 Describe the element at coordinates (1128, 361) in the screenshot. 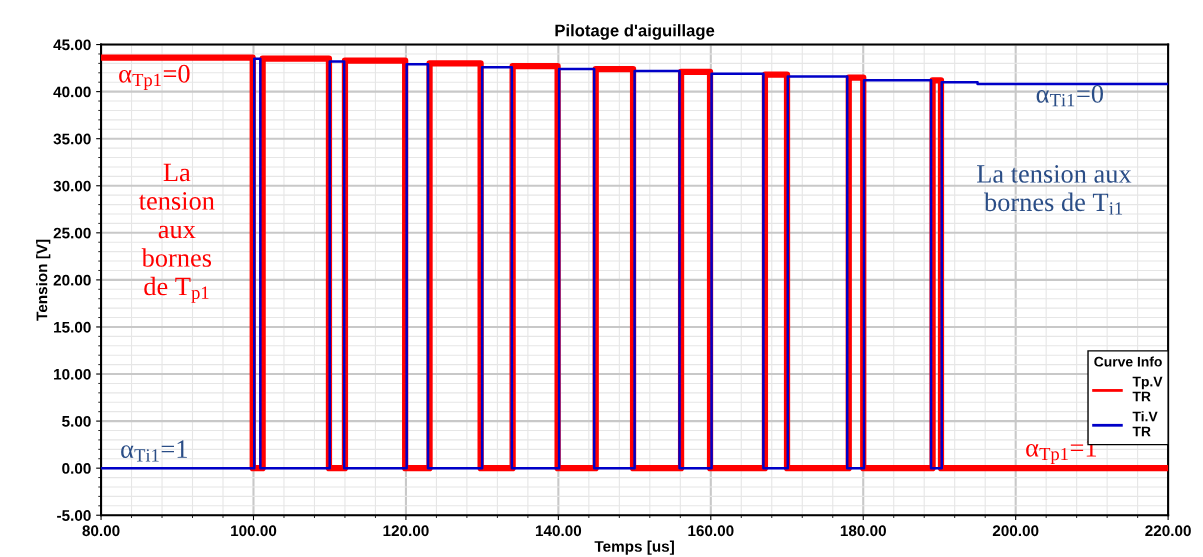

I see `legend-title: Curve Info` at that location.